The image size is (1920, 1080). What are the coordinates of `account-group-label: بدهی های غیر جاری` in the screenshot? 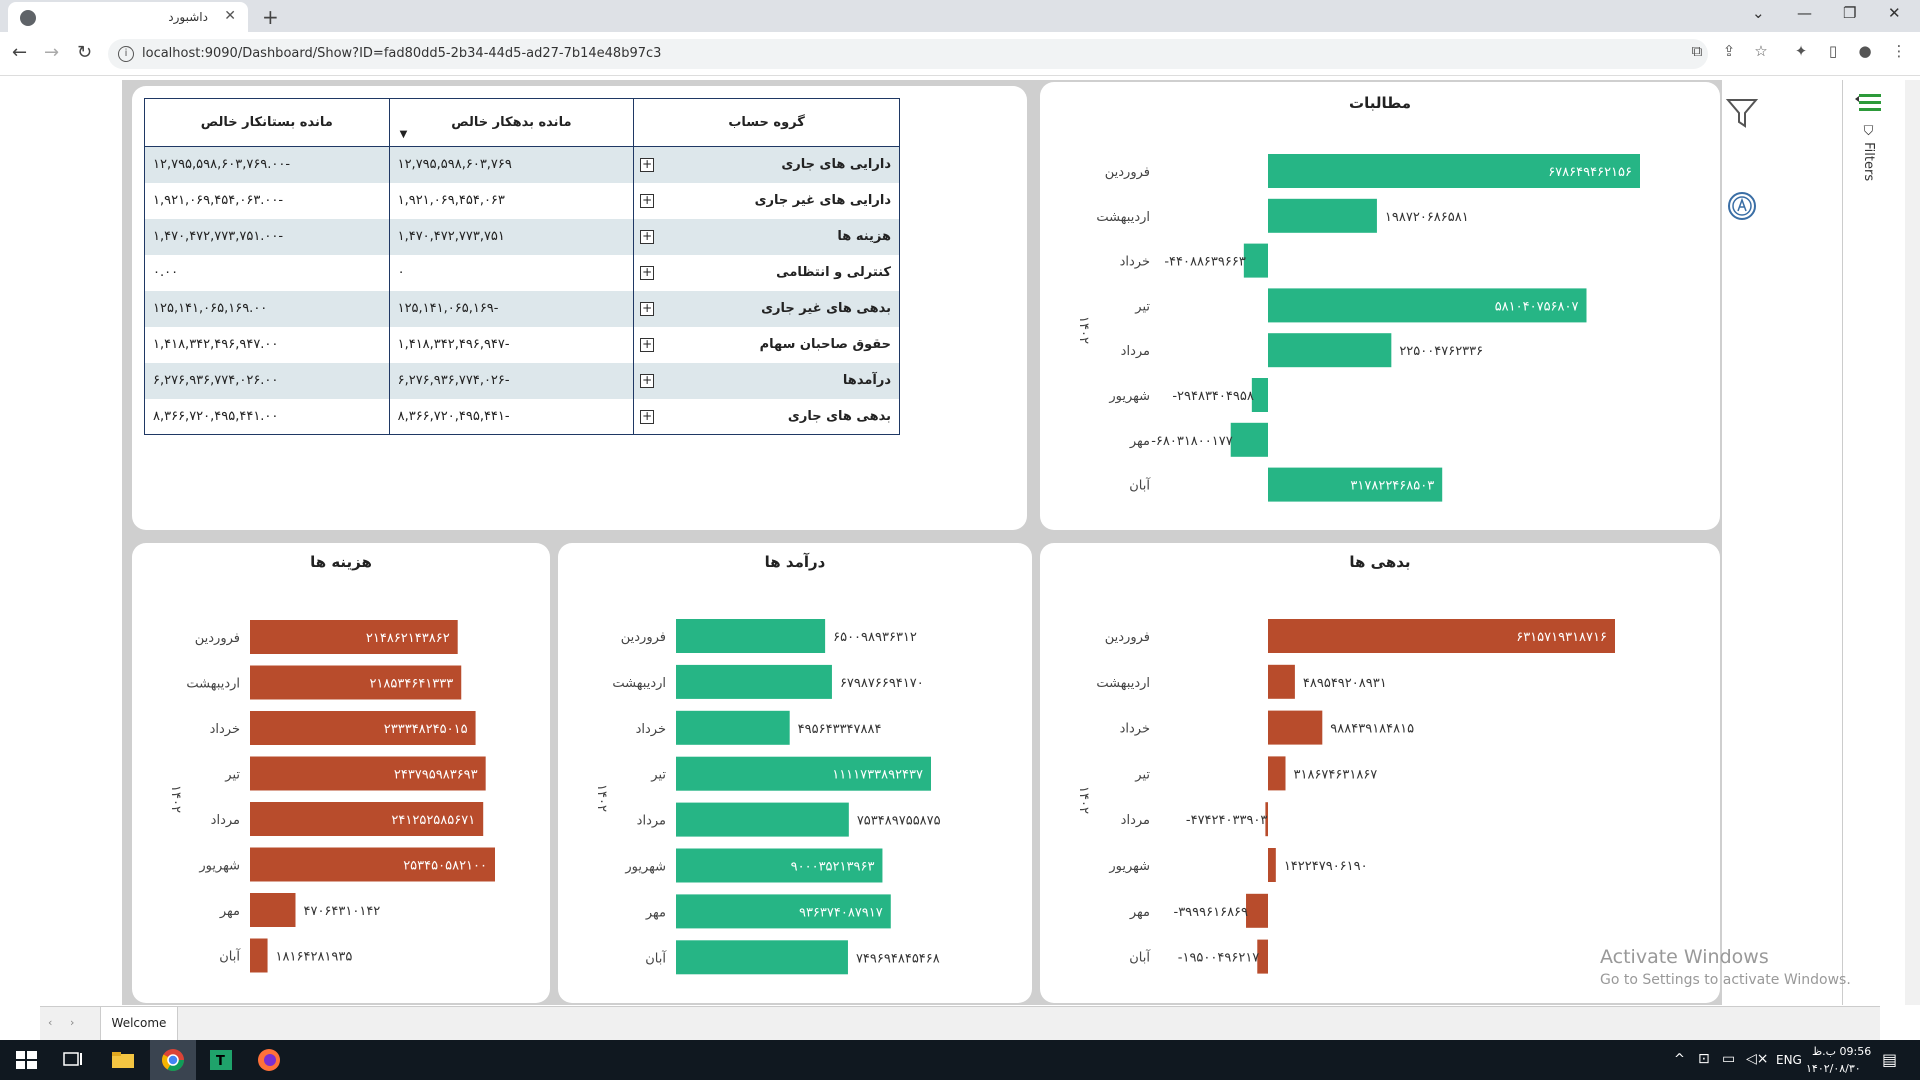 It's located at (826, 308).